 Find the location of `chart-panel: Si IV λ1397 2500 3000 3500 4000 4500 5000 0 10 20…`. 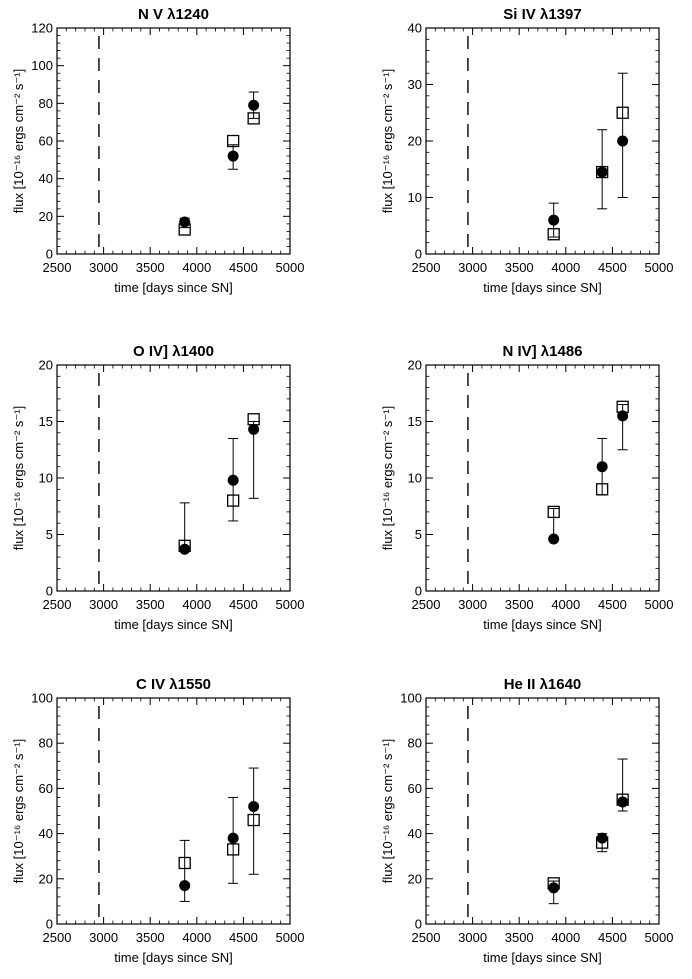

chart-panel: Si IV λ1397 2500 3000 3500 4000 4500 5000 0 10 20… is located at coordinates (526, 150).